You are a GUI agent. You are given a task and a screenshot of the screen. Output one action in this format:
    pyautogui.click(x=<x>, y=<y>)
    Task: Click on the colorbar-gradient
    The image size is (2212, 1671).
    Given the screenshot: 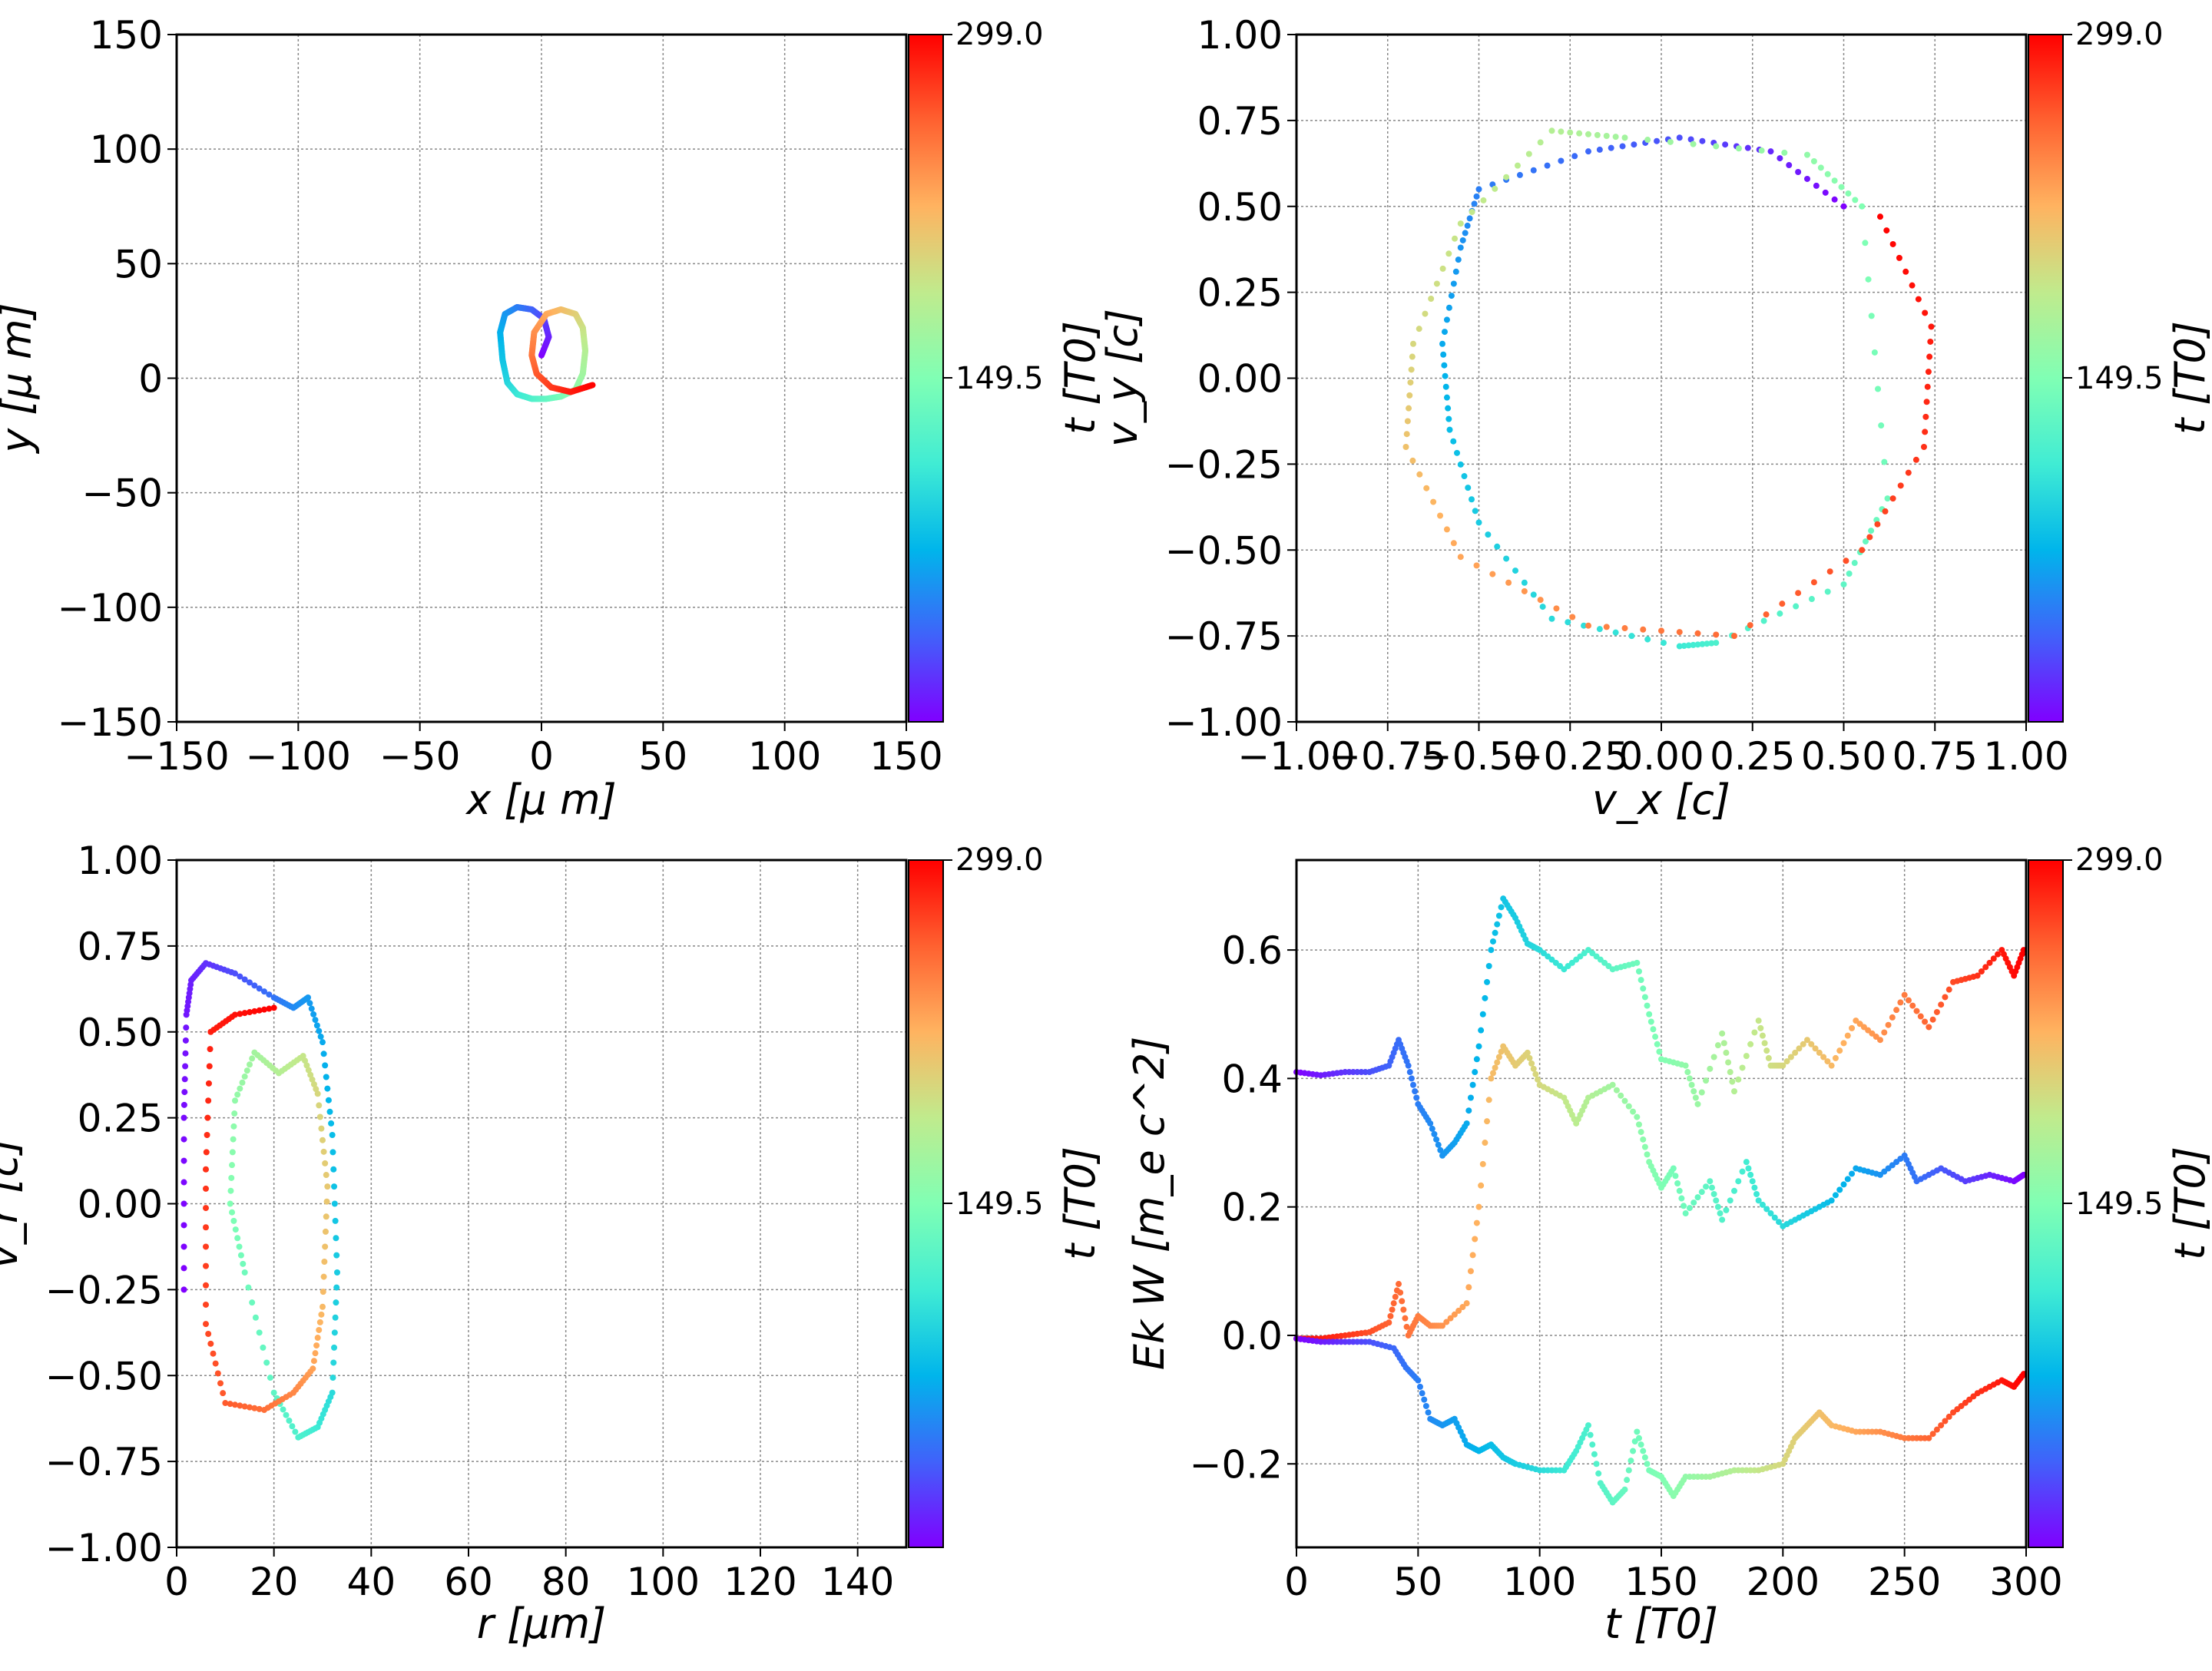 What is the action you would take?
    pyautogui.click(x=2046, y=378)
    